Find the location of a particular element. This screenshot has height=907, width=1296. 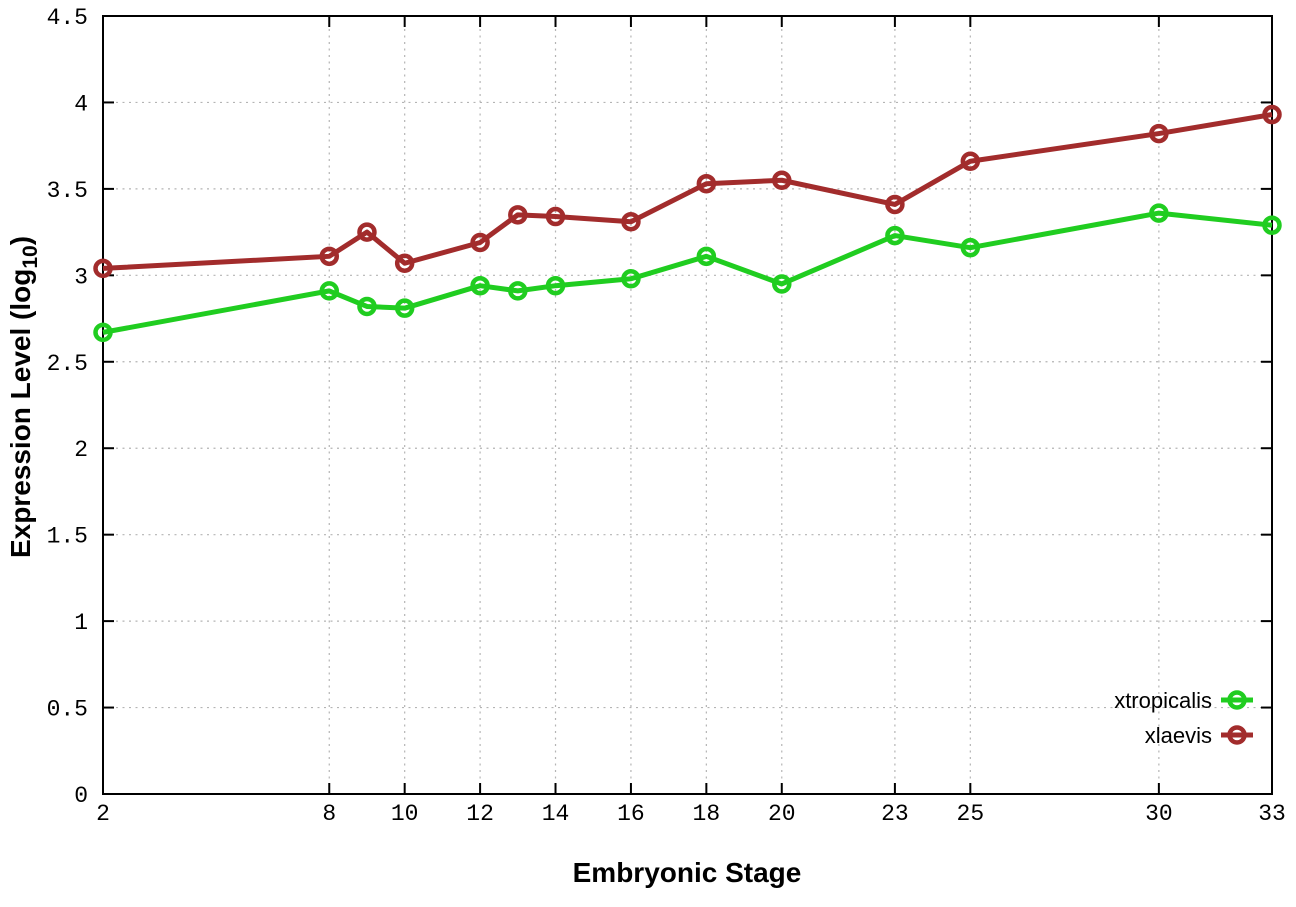

y-tick-label: 3 is located at coordinates (81, 277).